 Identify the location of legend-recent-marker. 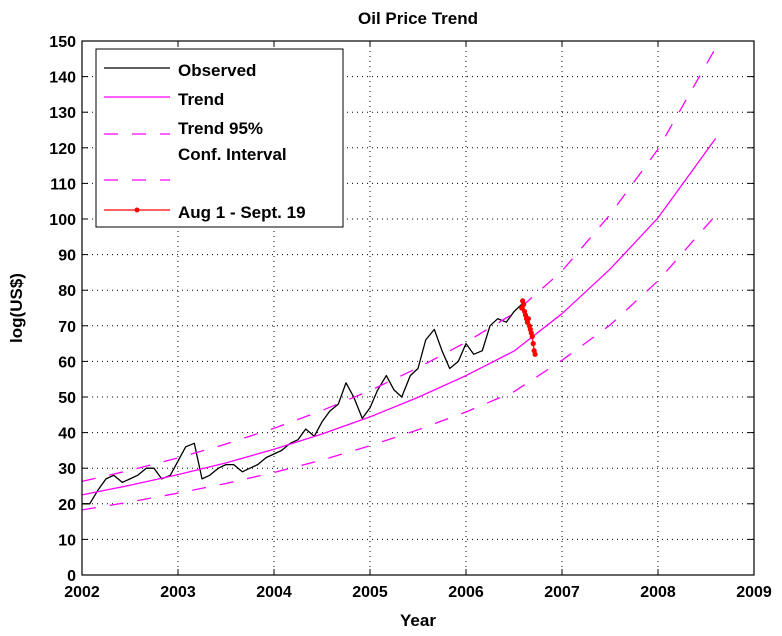
(137, 210).